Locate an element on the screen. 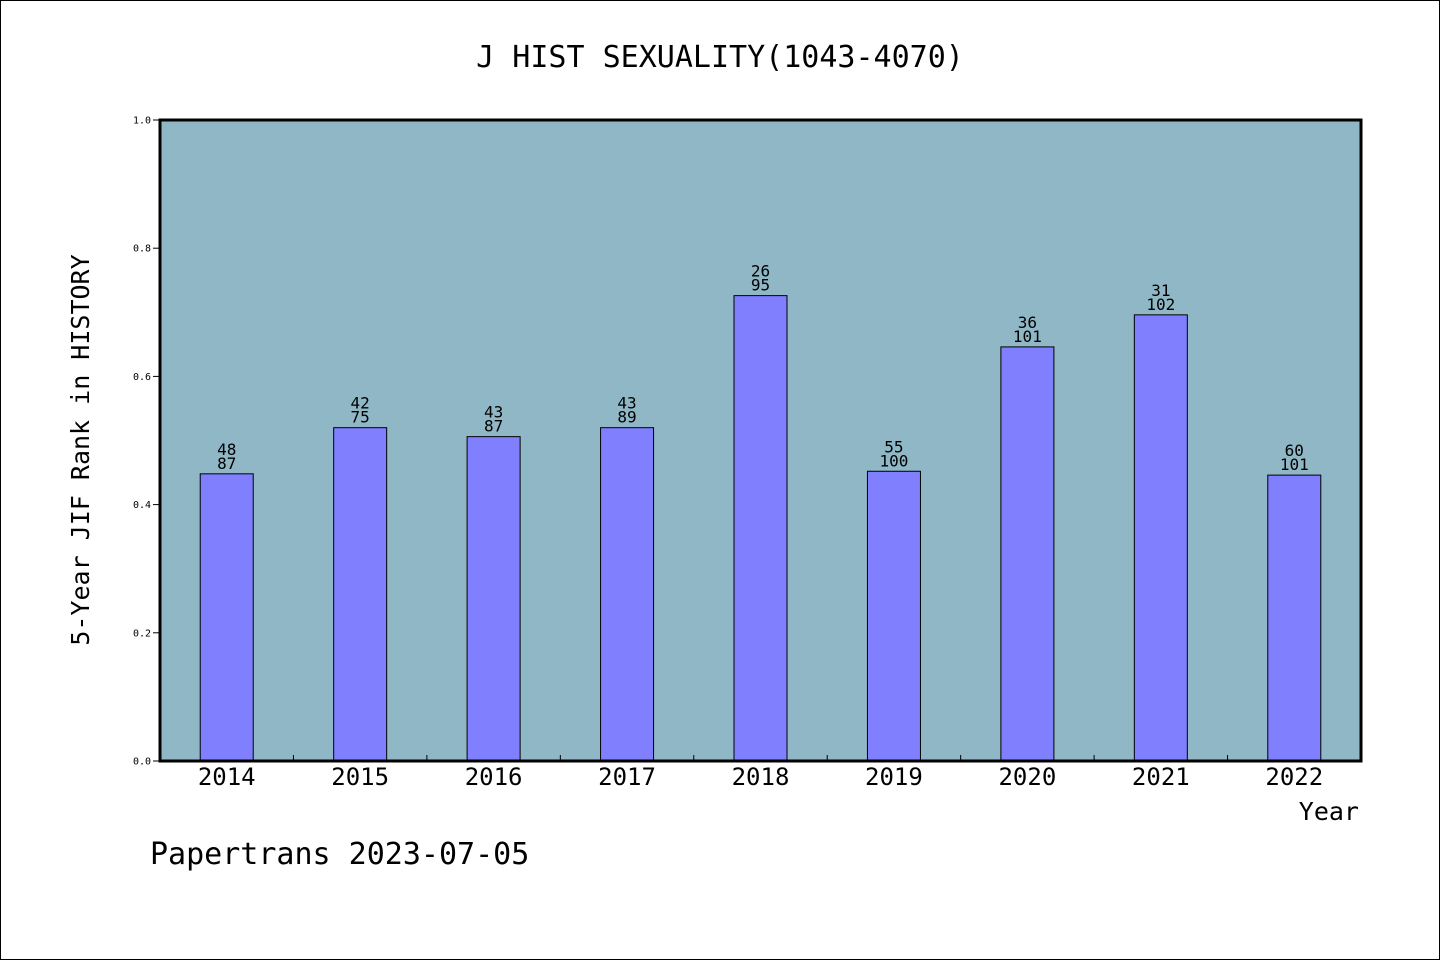  x-axis: 2014 2015 2016 2017 2018 2019 2020 2021 2022 is located at coordinates (760, 773).